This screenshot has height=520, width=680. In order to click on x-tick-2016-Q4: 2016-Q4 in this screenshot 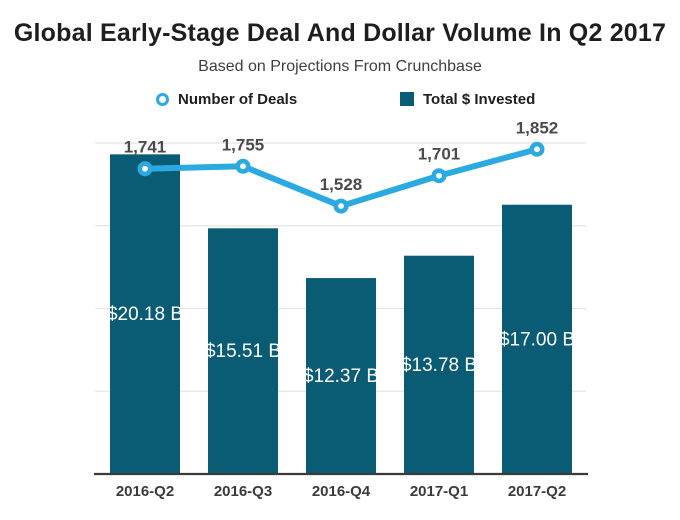, I will do `click(341, 491)`.